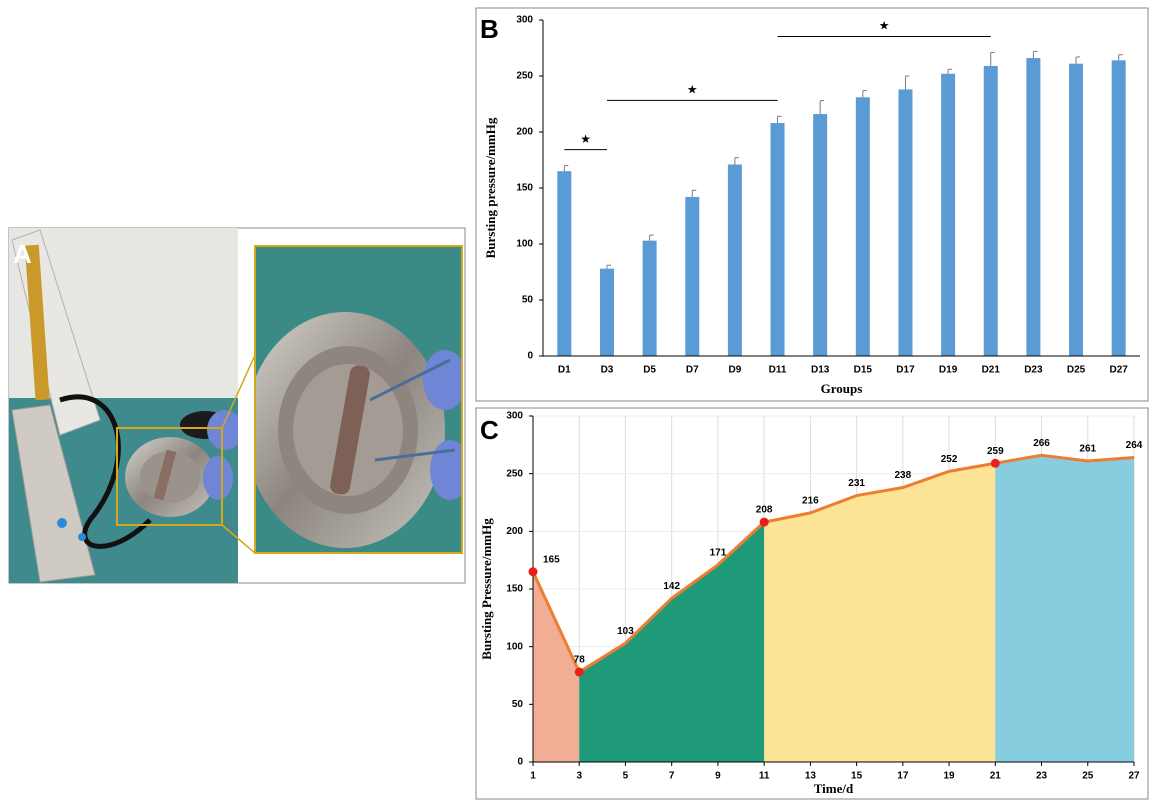  What do you see at coordinates (718, 552) in the screenshot?
I see `data-label: 171` at bounding box center [718, 552].